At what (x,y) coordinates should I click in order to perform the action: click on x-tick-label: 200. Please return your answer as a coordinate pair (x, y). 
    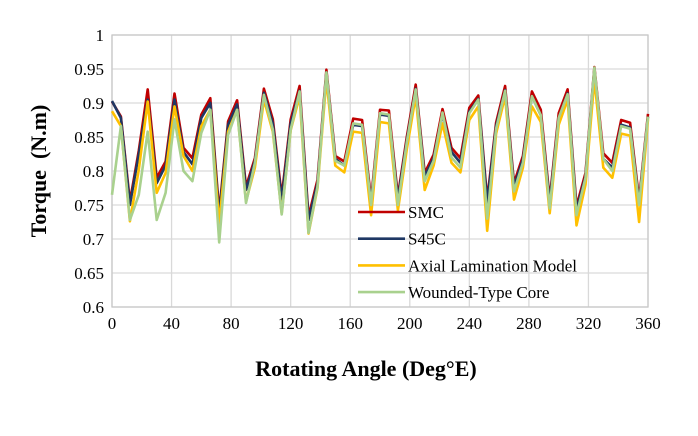
    Looking at the image, I should click on (410, 323).